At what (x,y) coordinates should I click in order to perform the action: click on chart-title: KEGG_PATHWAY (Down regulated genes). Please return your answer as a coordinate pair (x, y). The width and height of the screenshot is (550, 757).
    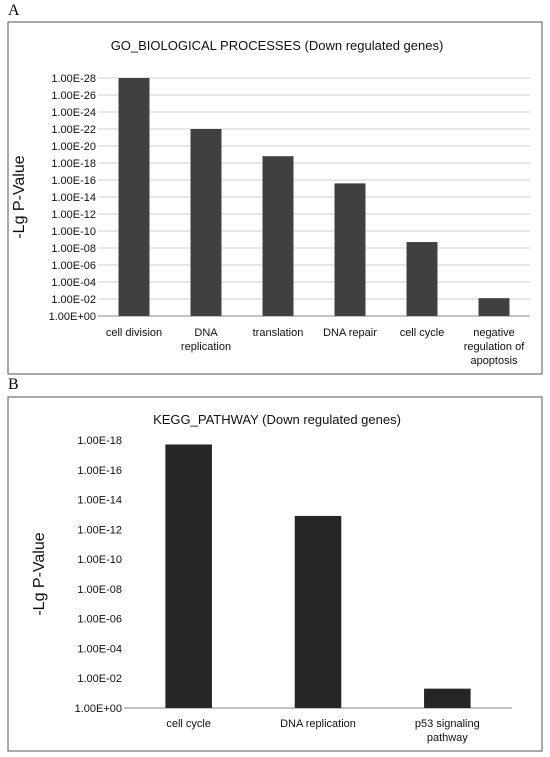
    Looking at the image, I should click on (277, 419).